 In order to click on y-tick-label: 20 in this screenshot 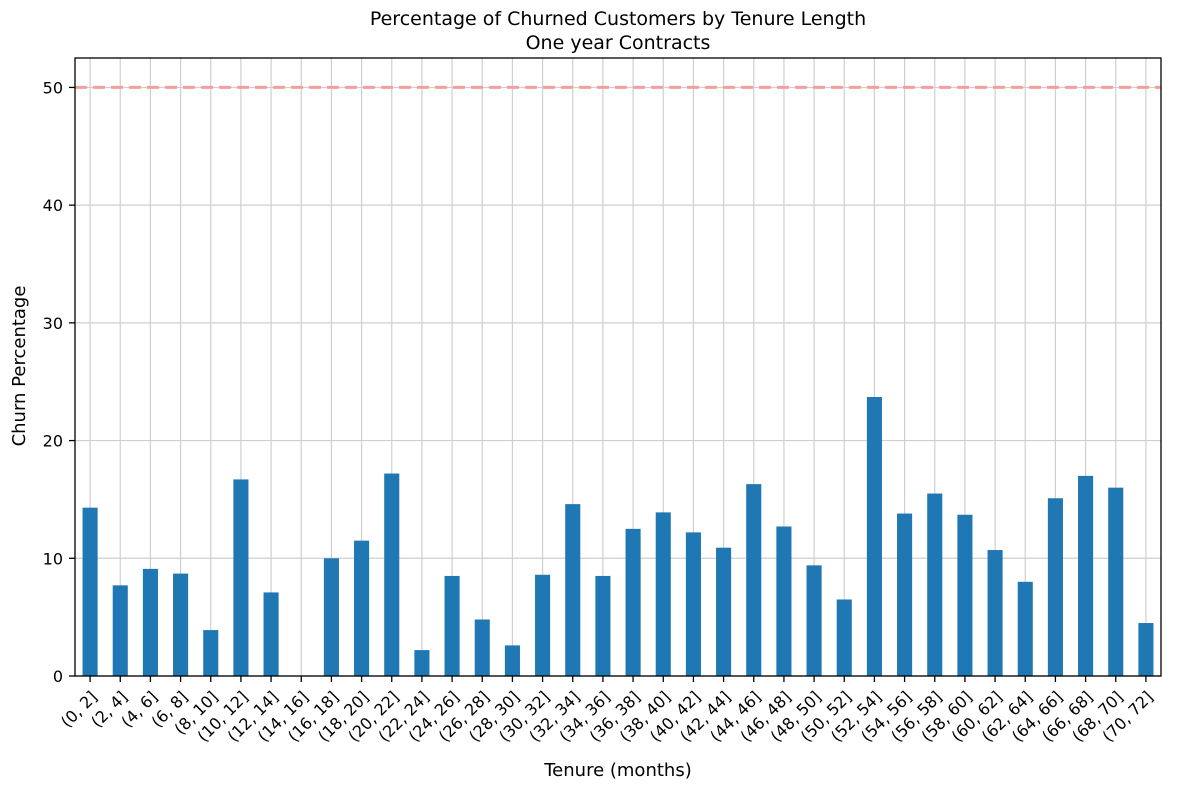, I will do `click(53, 441)`.